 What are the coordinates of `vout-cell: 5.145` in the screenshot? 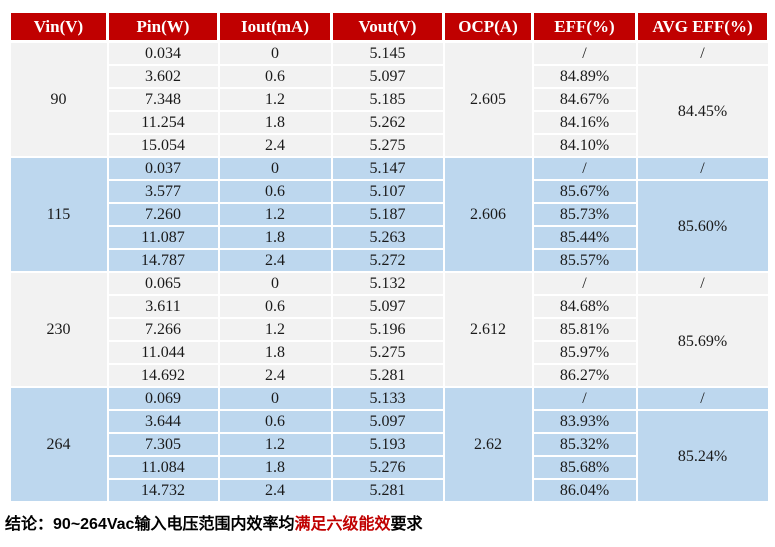 It's located at (387, 53).